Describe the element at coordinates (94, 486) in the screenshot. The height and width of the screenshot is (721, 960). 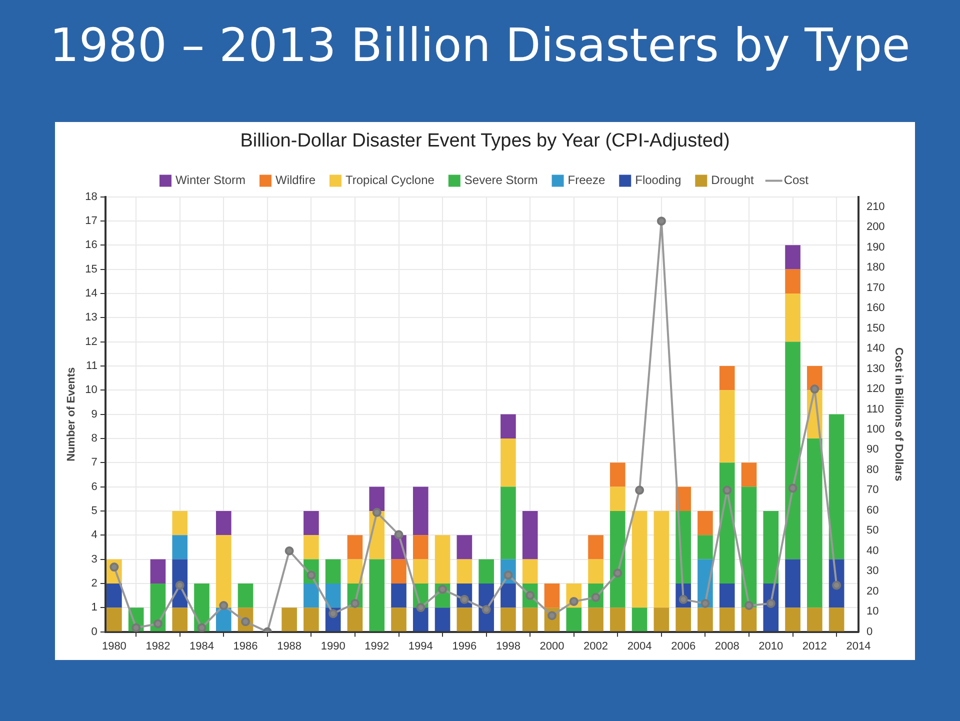
I see `y-tick-label: 6` at that location.